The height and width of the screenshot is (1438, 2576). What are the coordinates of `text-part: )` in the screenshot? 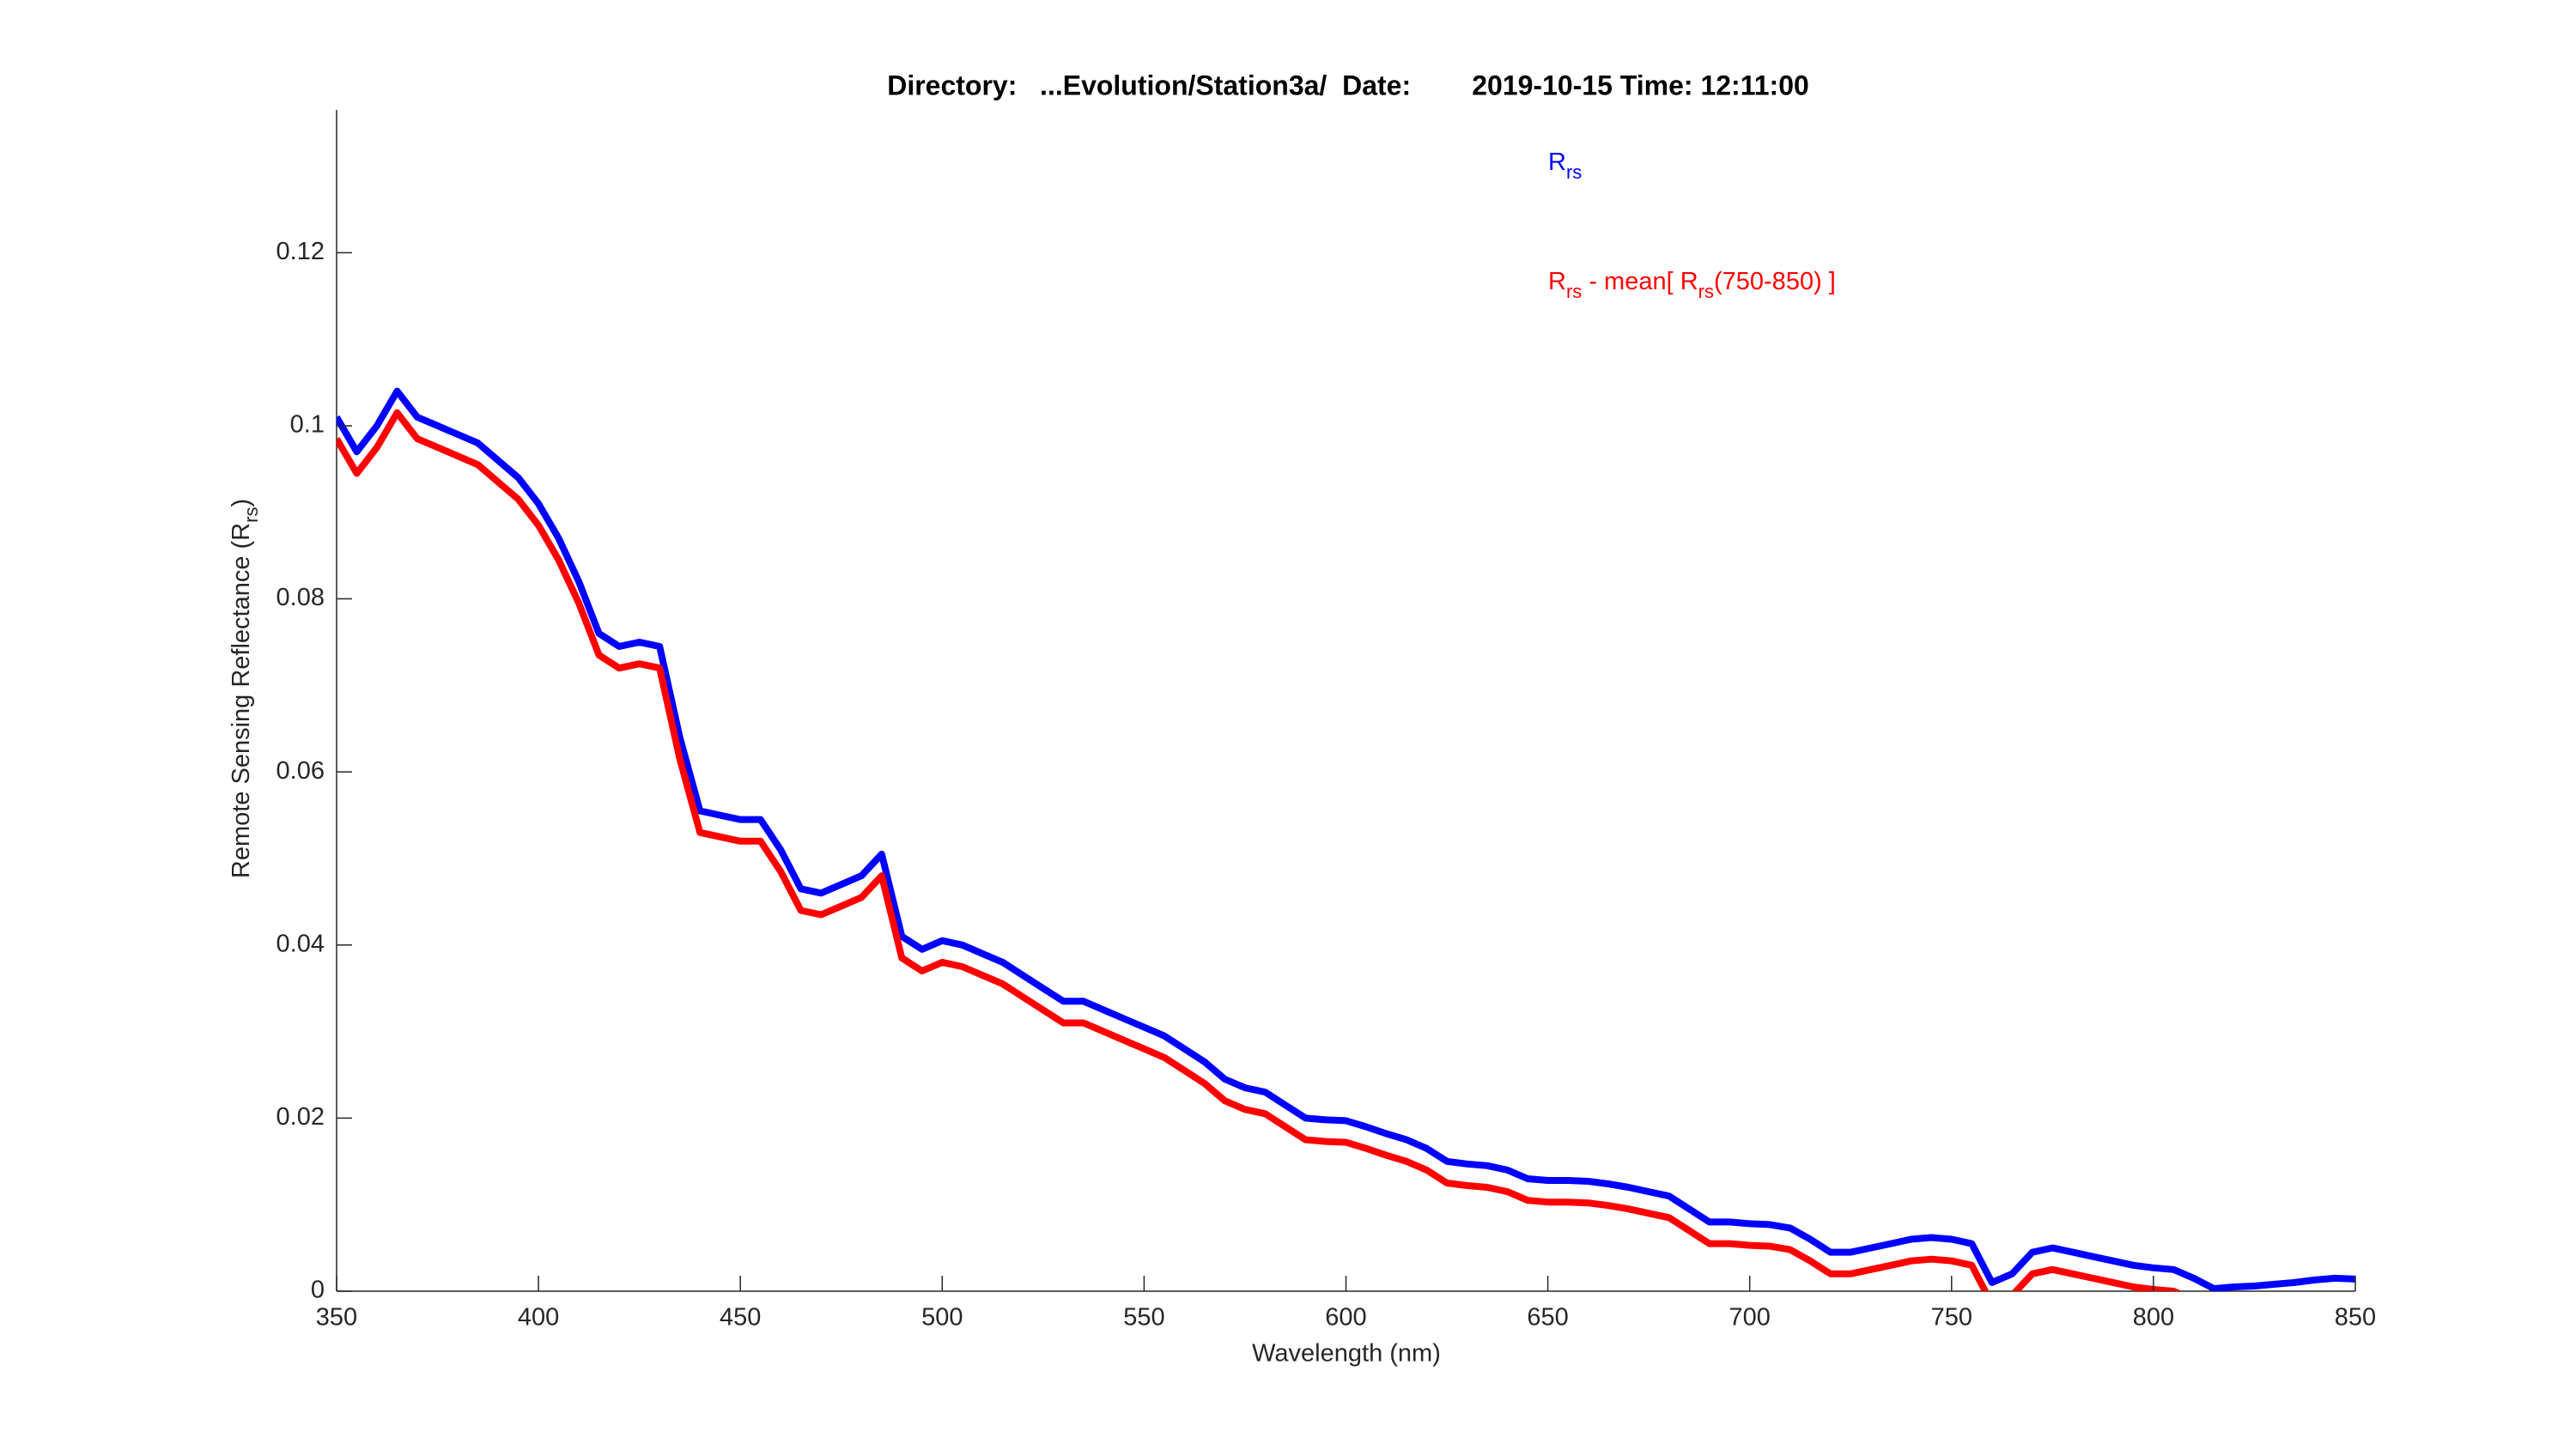 It's located at (241, 503).